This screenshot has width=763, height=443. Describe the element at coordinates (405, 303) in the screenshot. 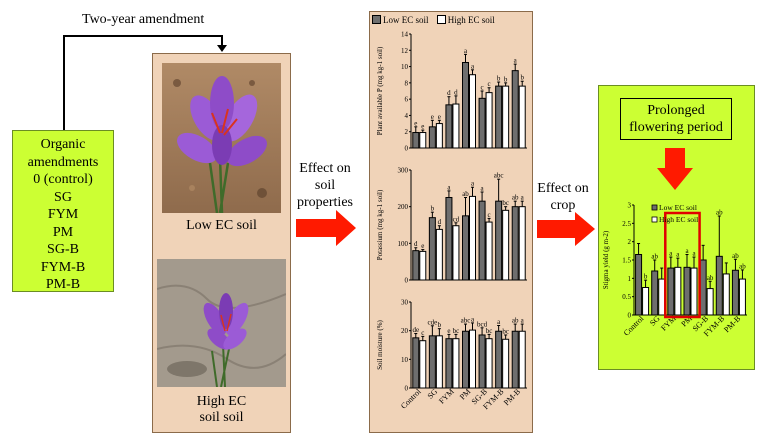

I see `y-tick-label: 30` at that location.